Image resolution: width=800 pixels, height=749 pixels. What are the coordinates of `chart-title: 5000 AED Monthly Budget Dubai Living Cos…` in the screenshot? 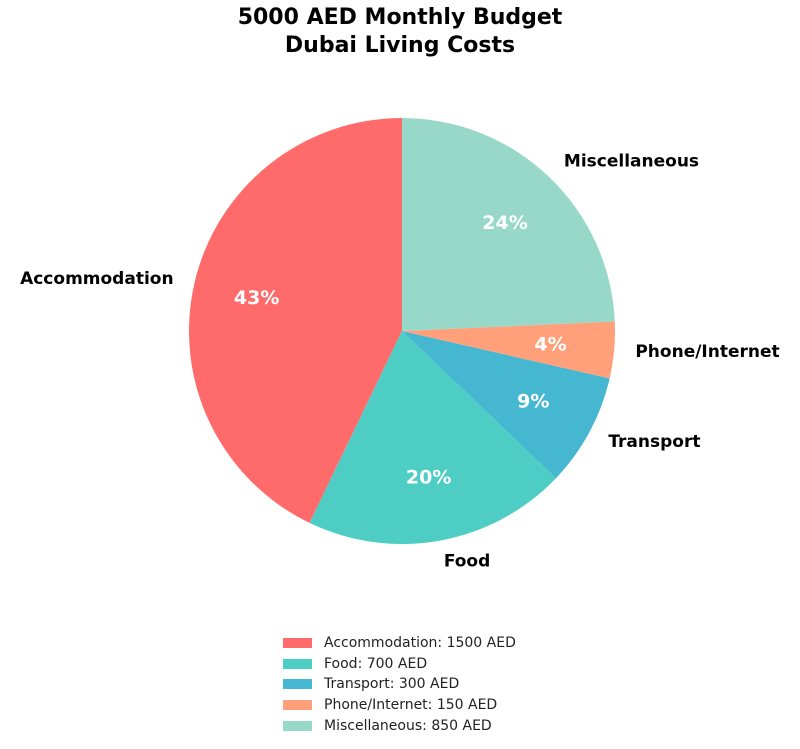 It's located at (400, 32).